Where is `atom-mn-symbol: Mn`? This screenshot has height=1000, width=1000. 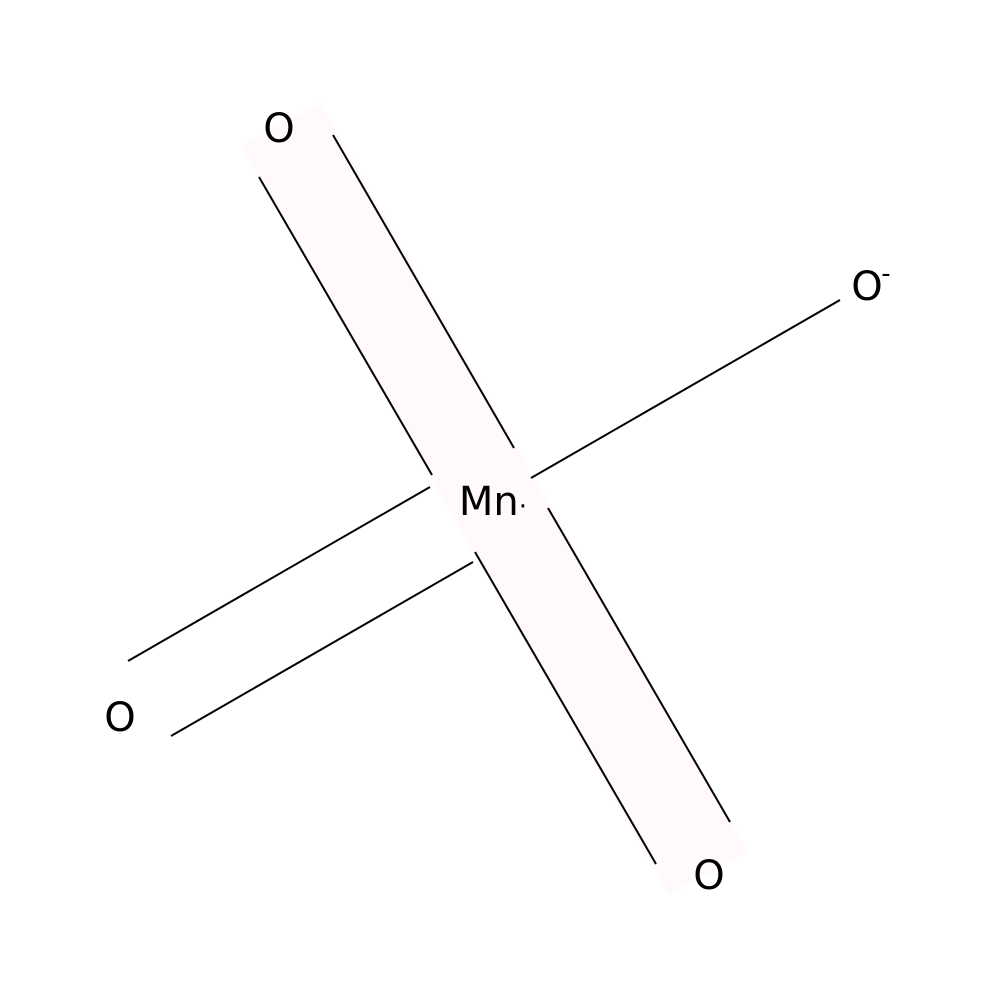
atom-mn-symbol: Mn is located at coordinates (489, 502).